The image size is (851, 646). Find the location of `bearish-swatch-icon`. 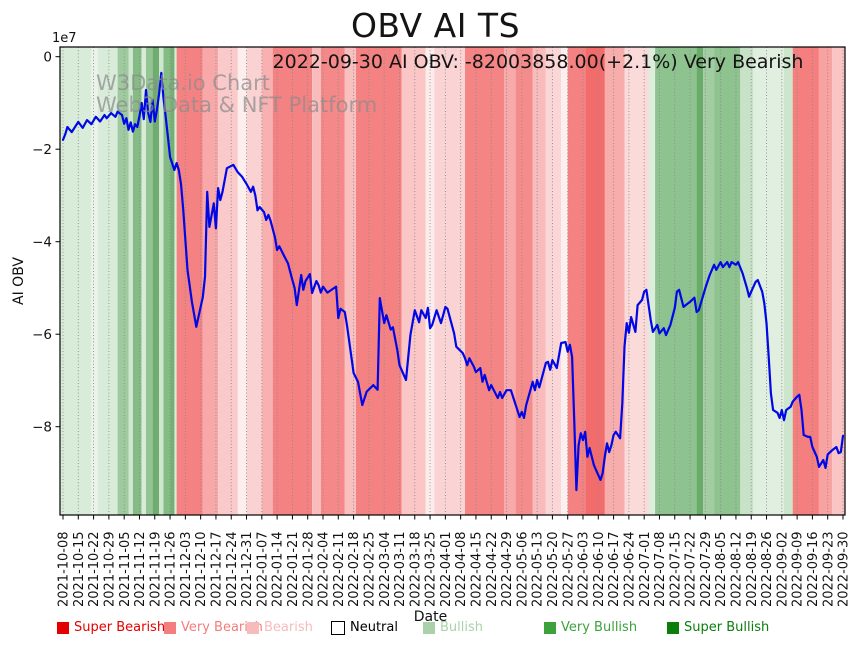

bearish-swatch-icon is located at coordinates (253, 627).